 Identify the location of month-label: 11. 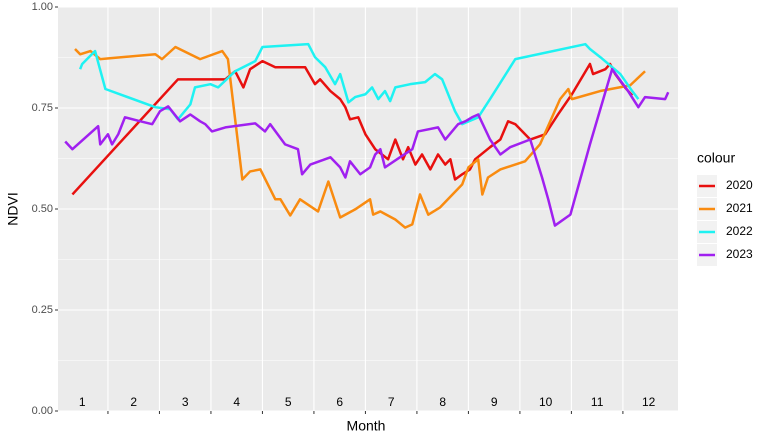
(597, 402).